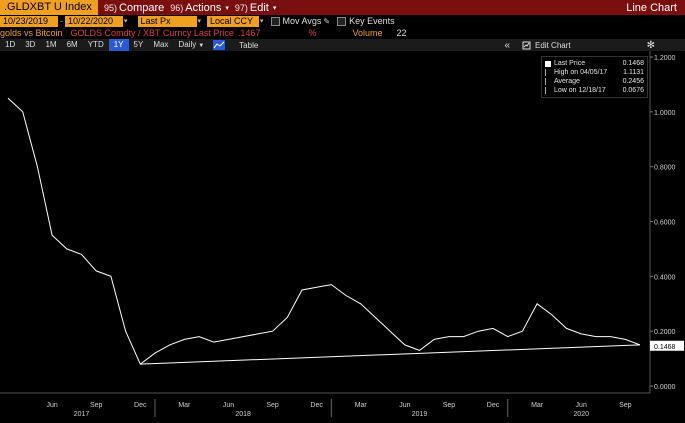 This screenshot has width=685, height=423. I want to click on y-tick-label: 0.6000, so click(665, 223).